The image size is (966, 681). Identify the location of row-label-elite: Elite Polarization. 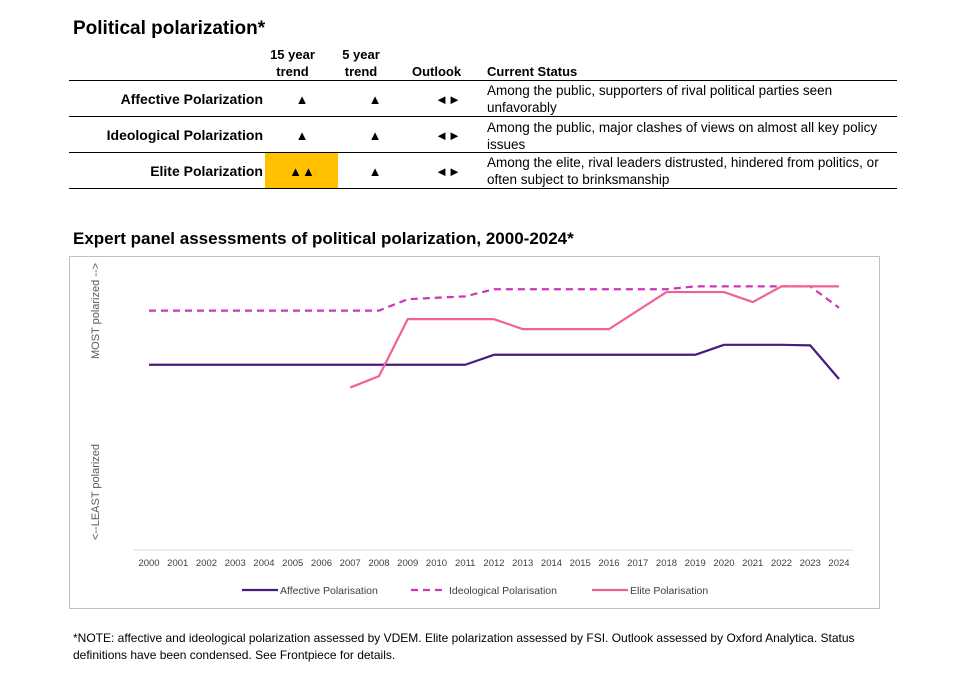
(206, 171).